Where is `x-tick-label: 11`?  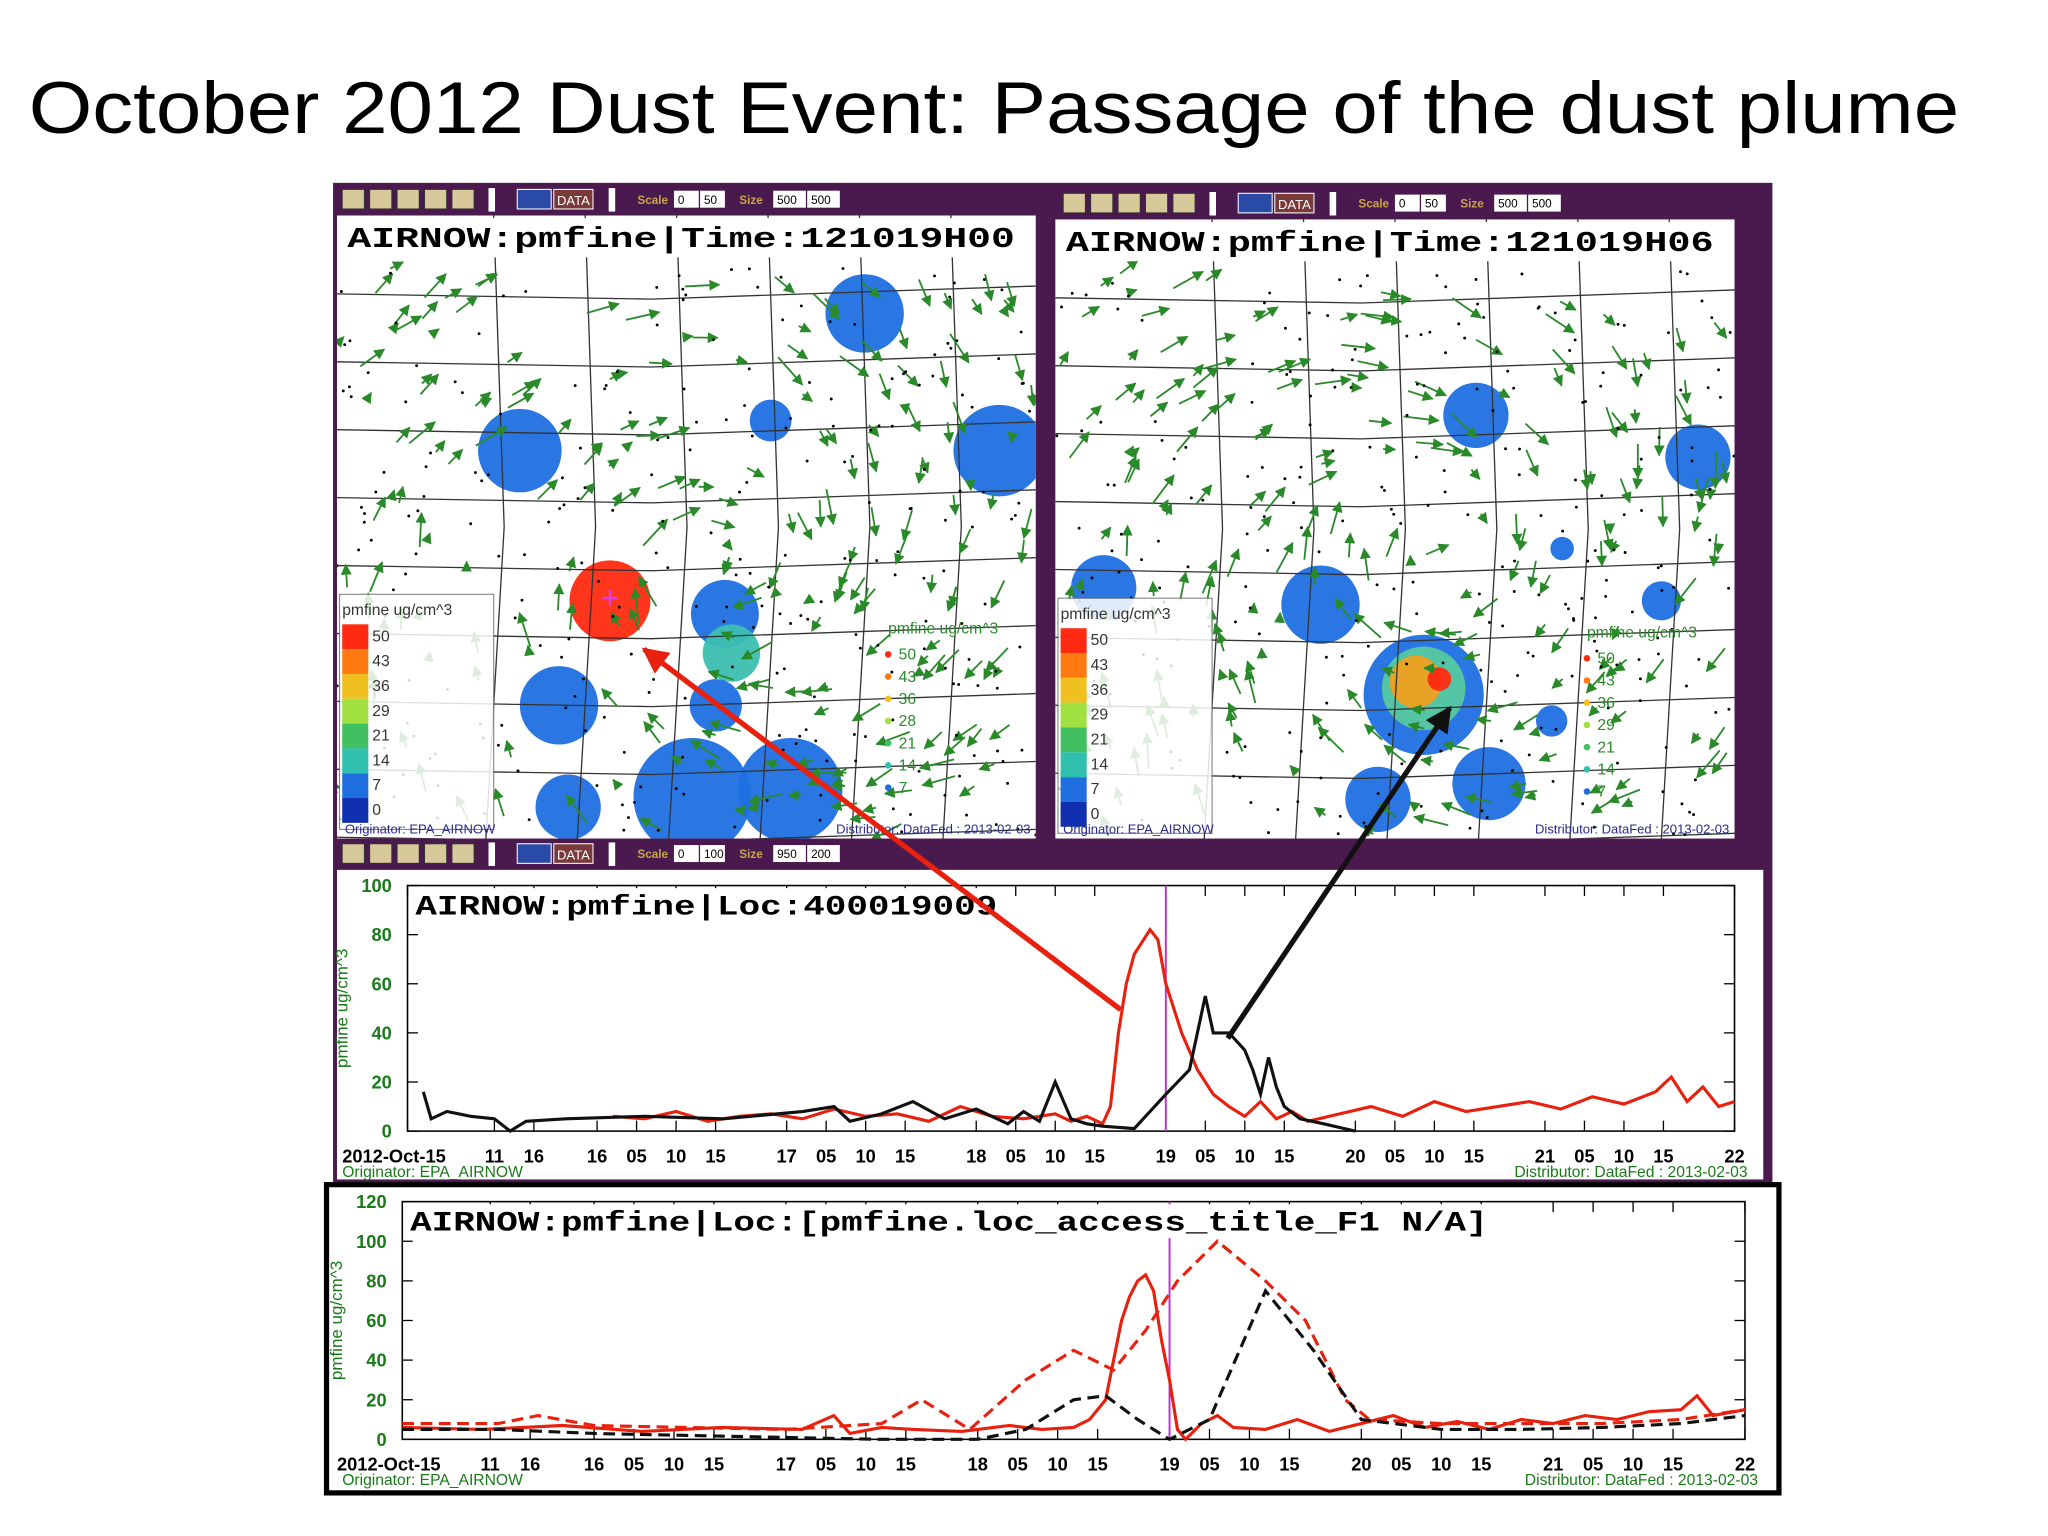 x-tick-label: 11 is located at coordinates (494, 1155).